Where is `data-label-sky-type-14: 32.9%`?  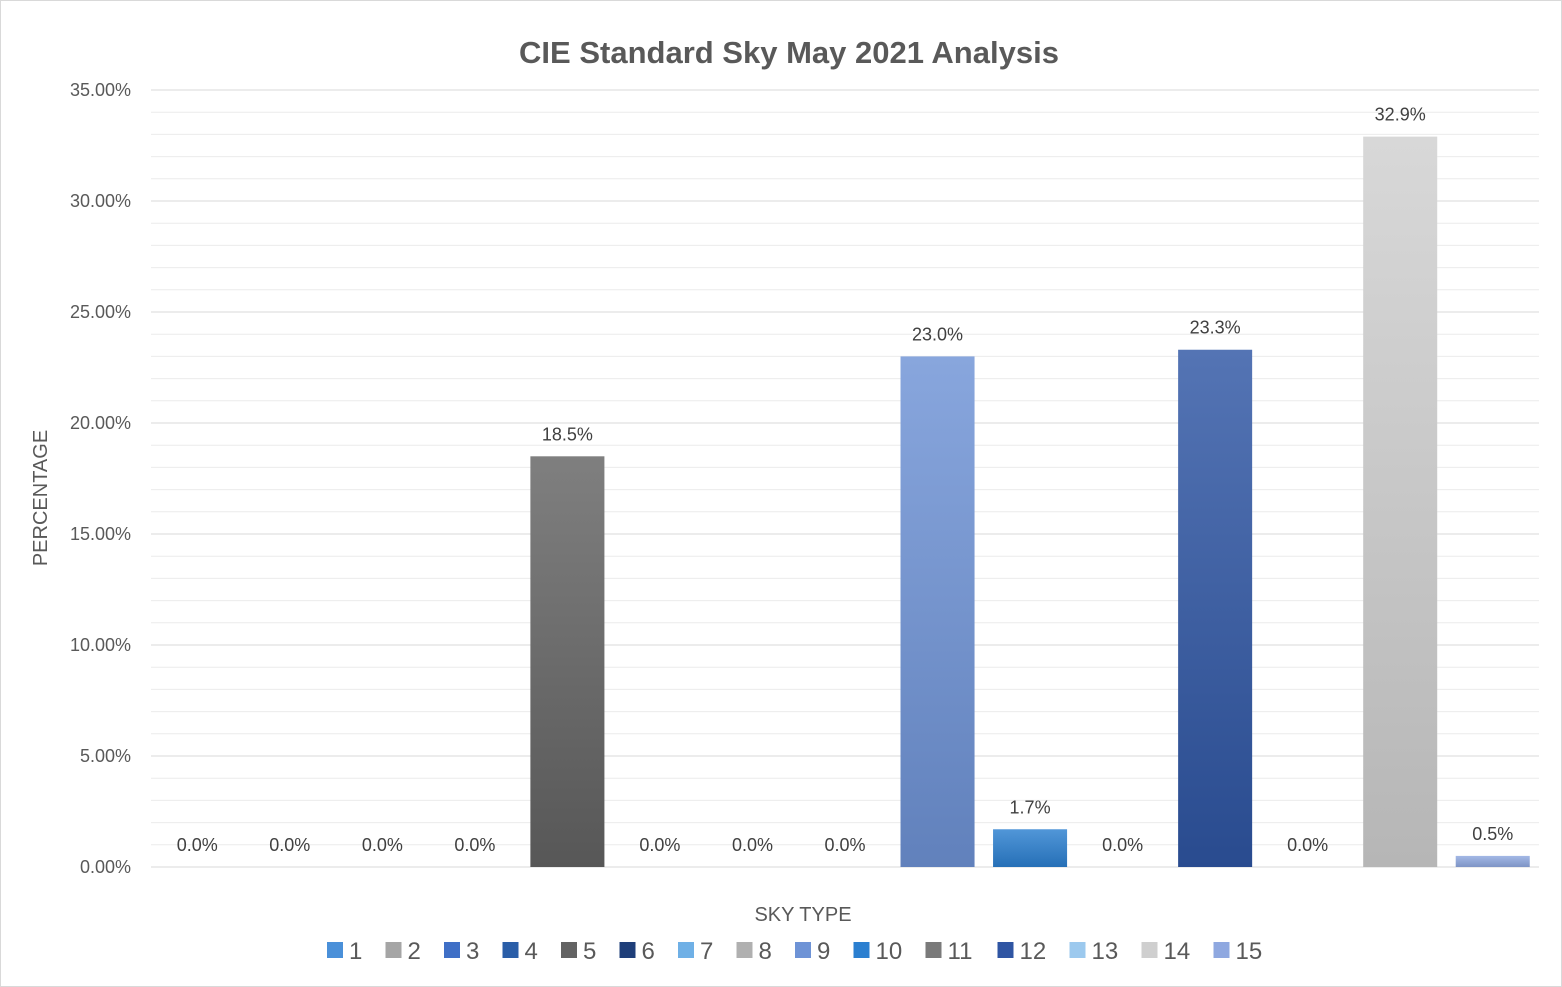
data-label-sky-type-14: 32.9% is located at coordinates (1400, 115).